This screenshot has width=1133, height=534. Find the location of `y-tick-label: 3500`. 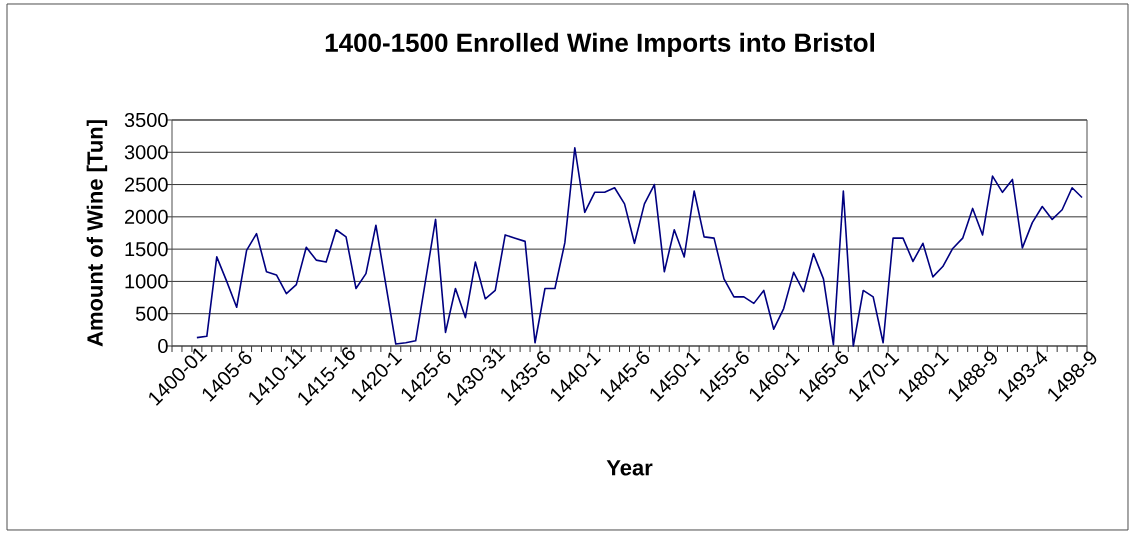

y-tick-label: 3500 is located at coordinates (146, 120).